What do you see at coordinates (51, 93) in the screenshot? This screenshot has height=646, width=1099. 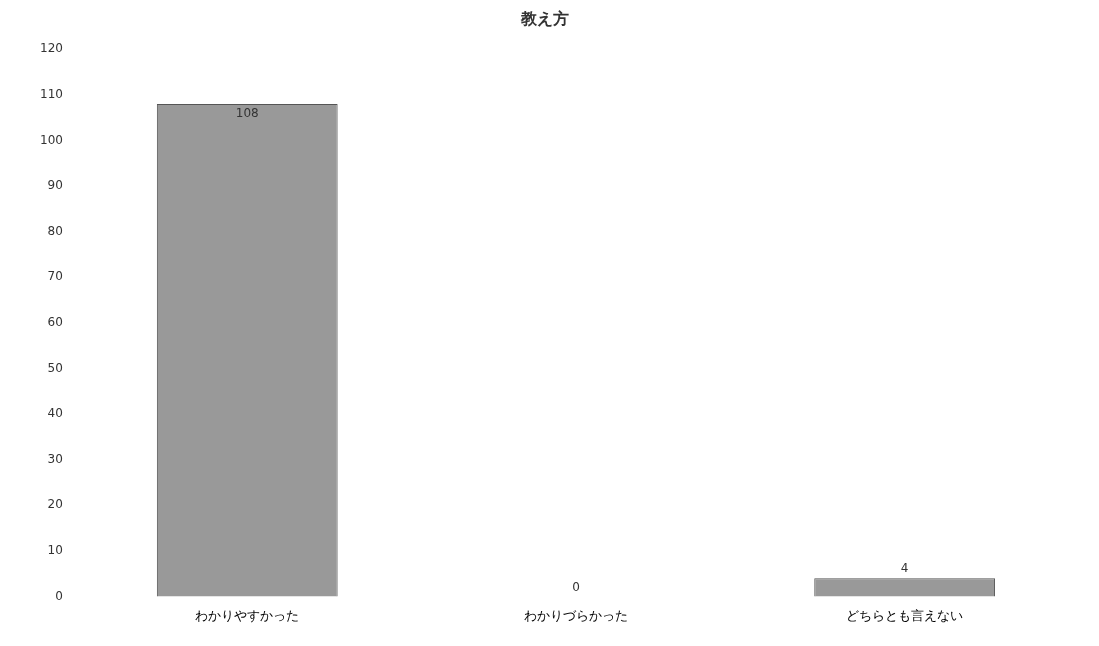 I see `y-tick-label: 110` at bounding box center [51, 93].